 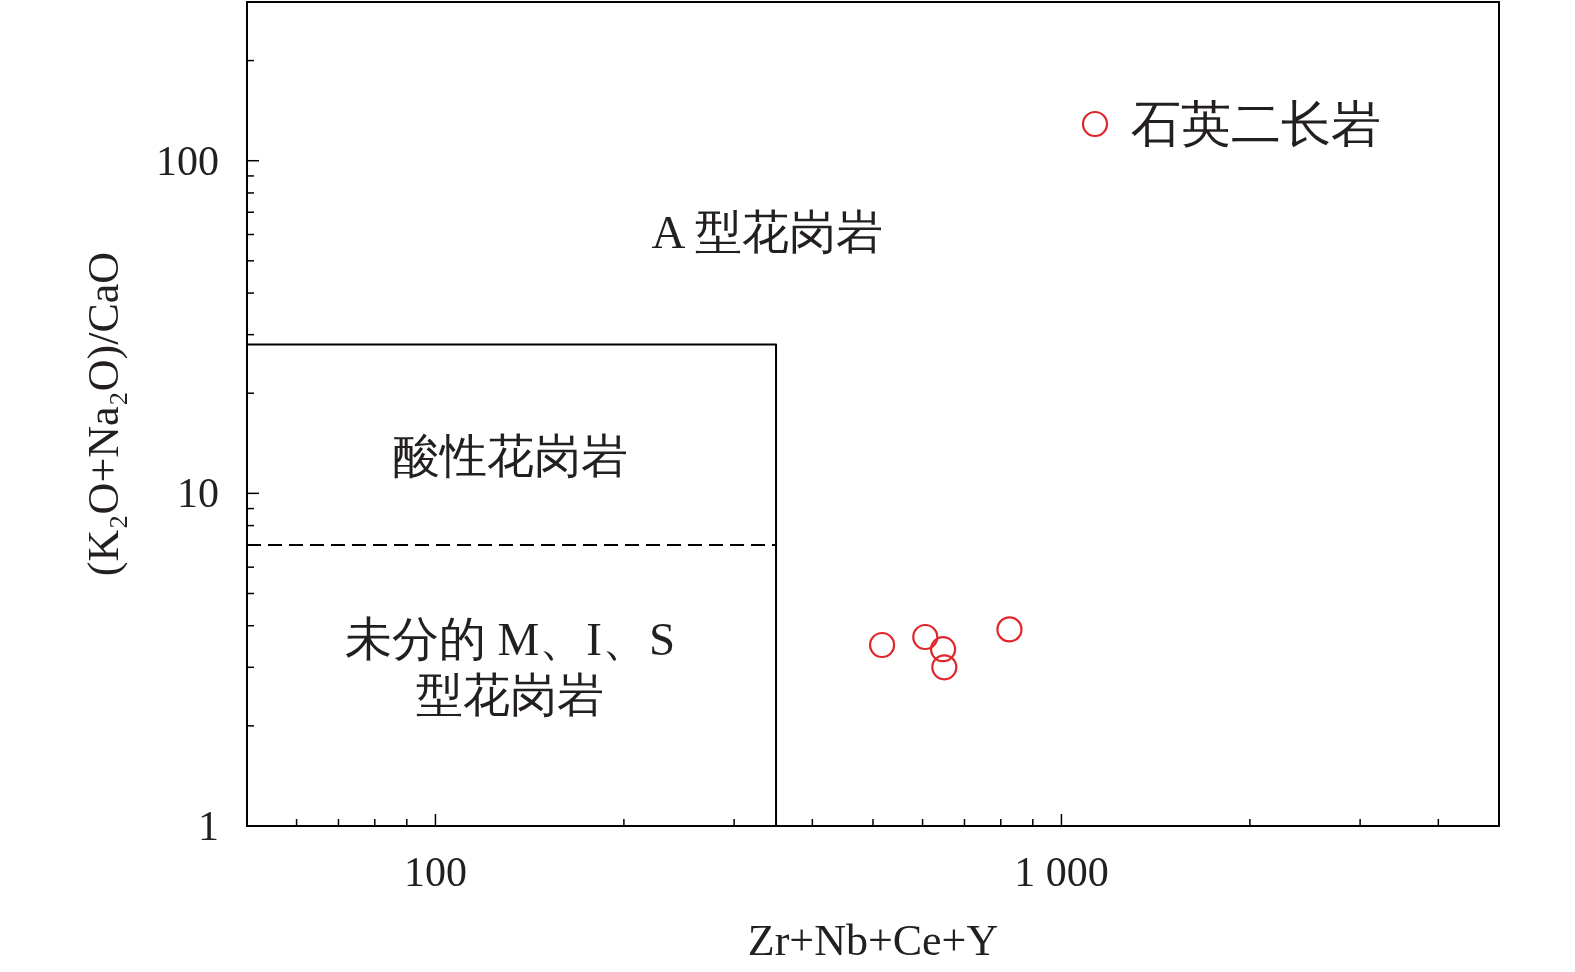 What do you see at coordinates (1256, 124) in the screenshot?
I see `legend-label: 石英二长岩` at bounding box center [1256, 124].